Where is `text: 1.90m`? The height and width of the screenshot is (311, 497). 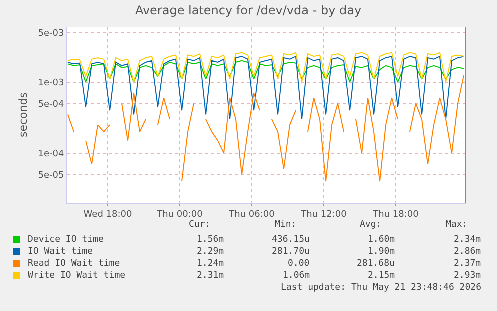
text: 1.90m is located at coordinates (382, 252).